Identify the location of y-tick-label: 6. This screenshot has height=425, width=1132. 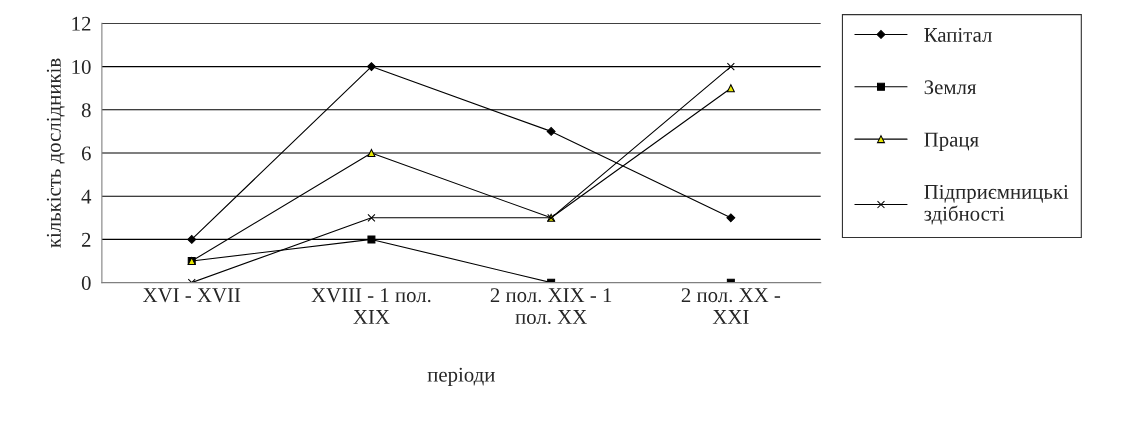
(86, 153).